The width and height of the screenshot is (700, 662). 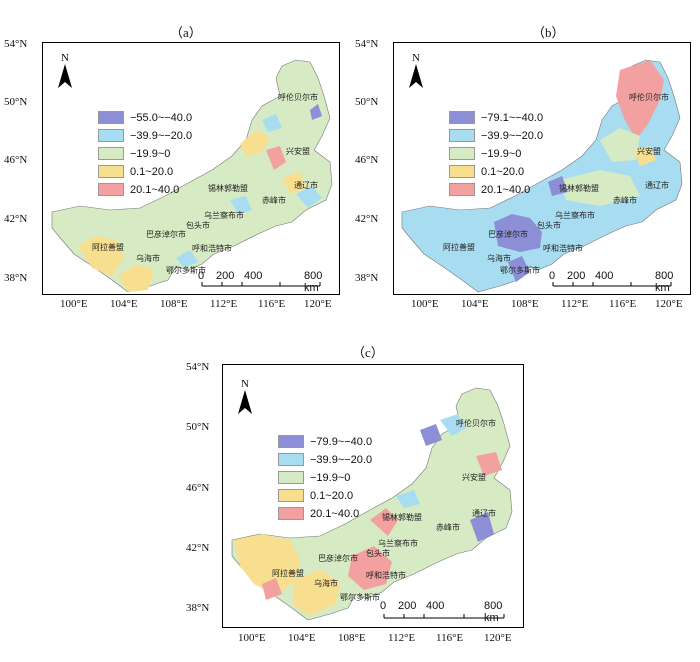 I want to click on legend-item: −19.9~0, so click(x=496, y=153).